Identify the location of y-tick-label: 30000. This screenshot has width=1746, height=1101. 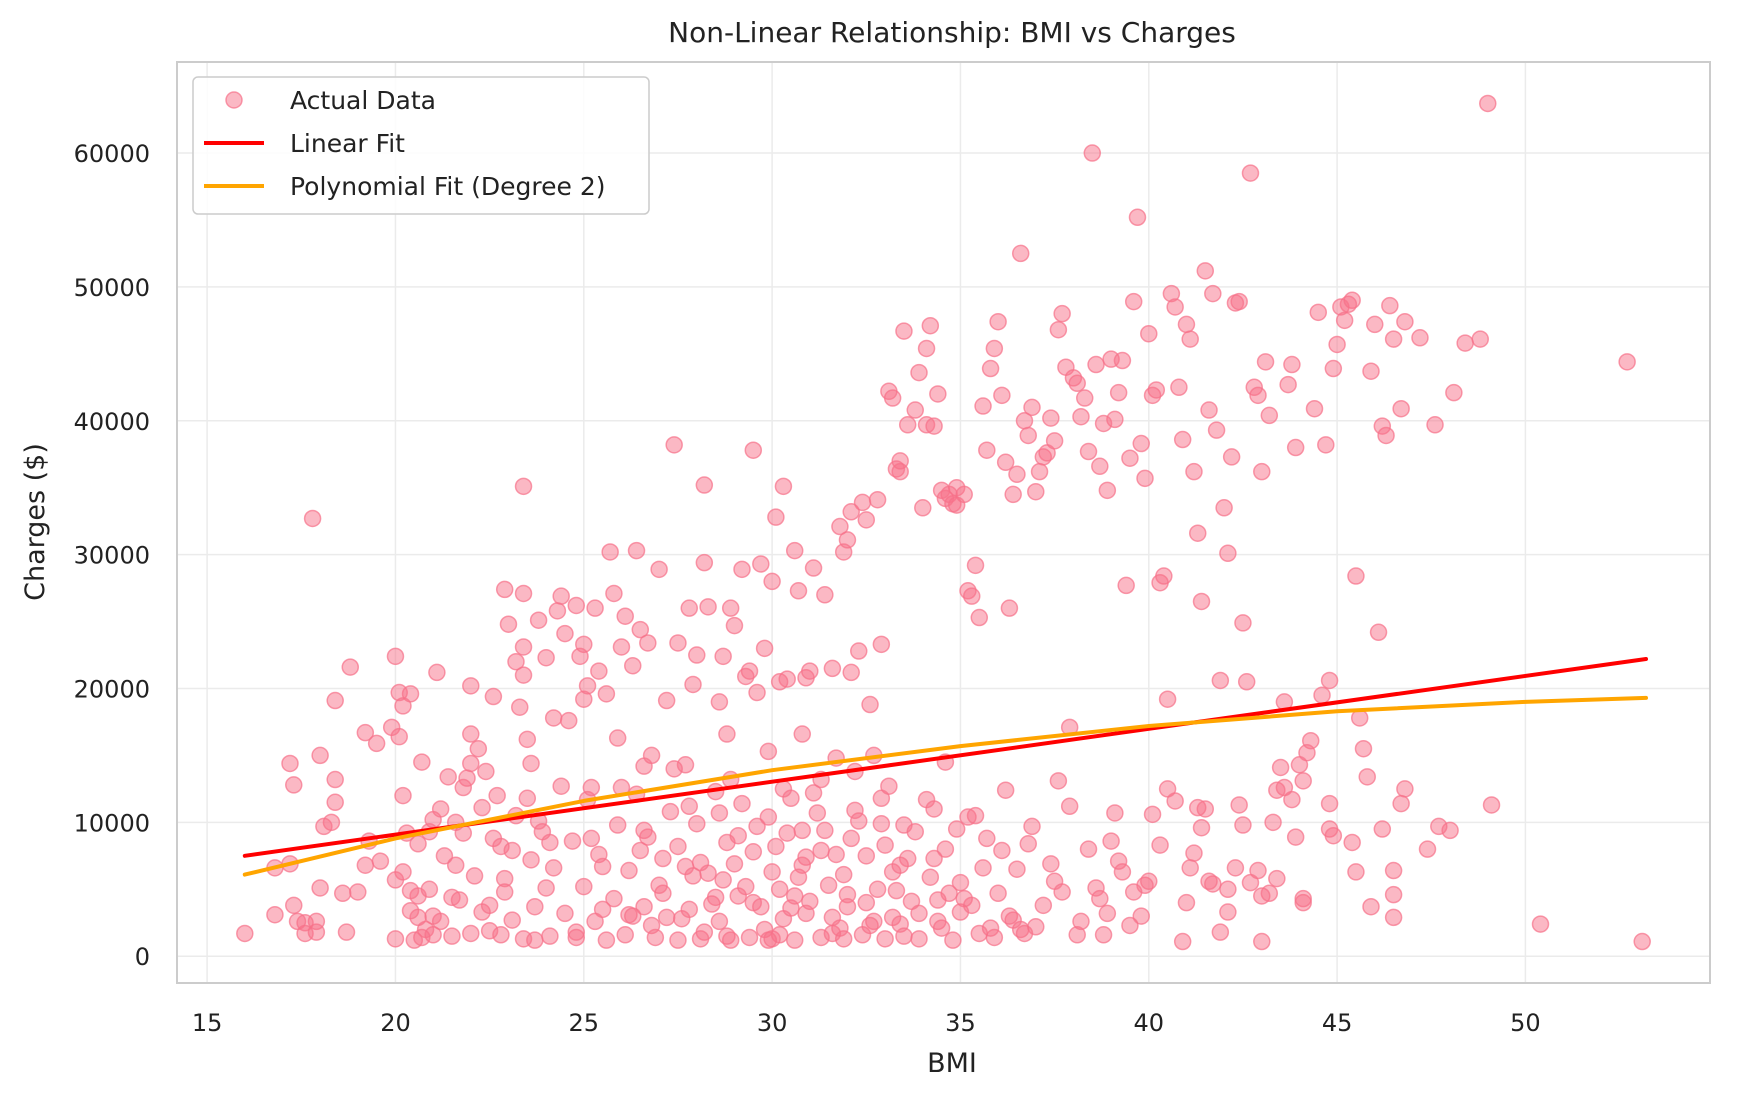
(112, 556).